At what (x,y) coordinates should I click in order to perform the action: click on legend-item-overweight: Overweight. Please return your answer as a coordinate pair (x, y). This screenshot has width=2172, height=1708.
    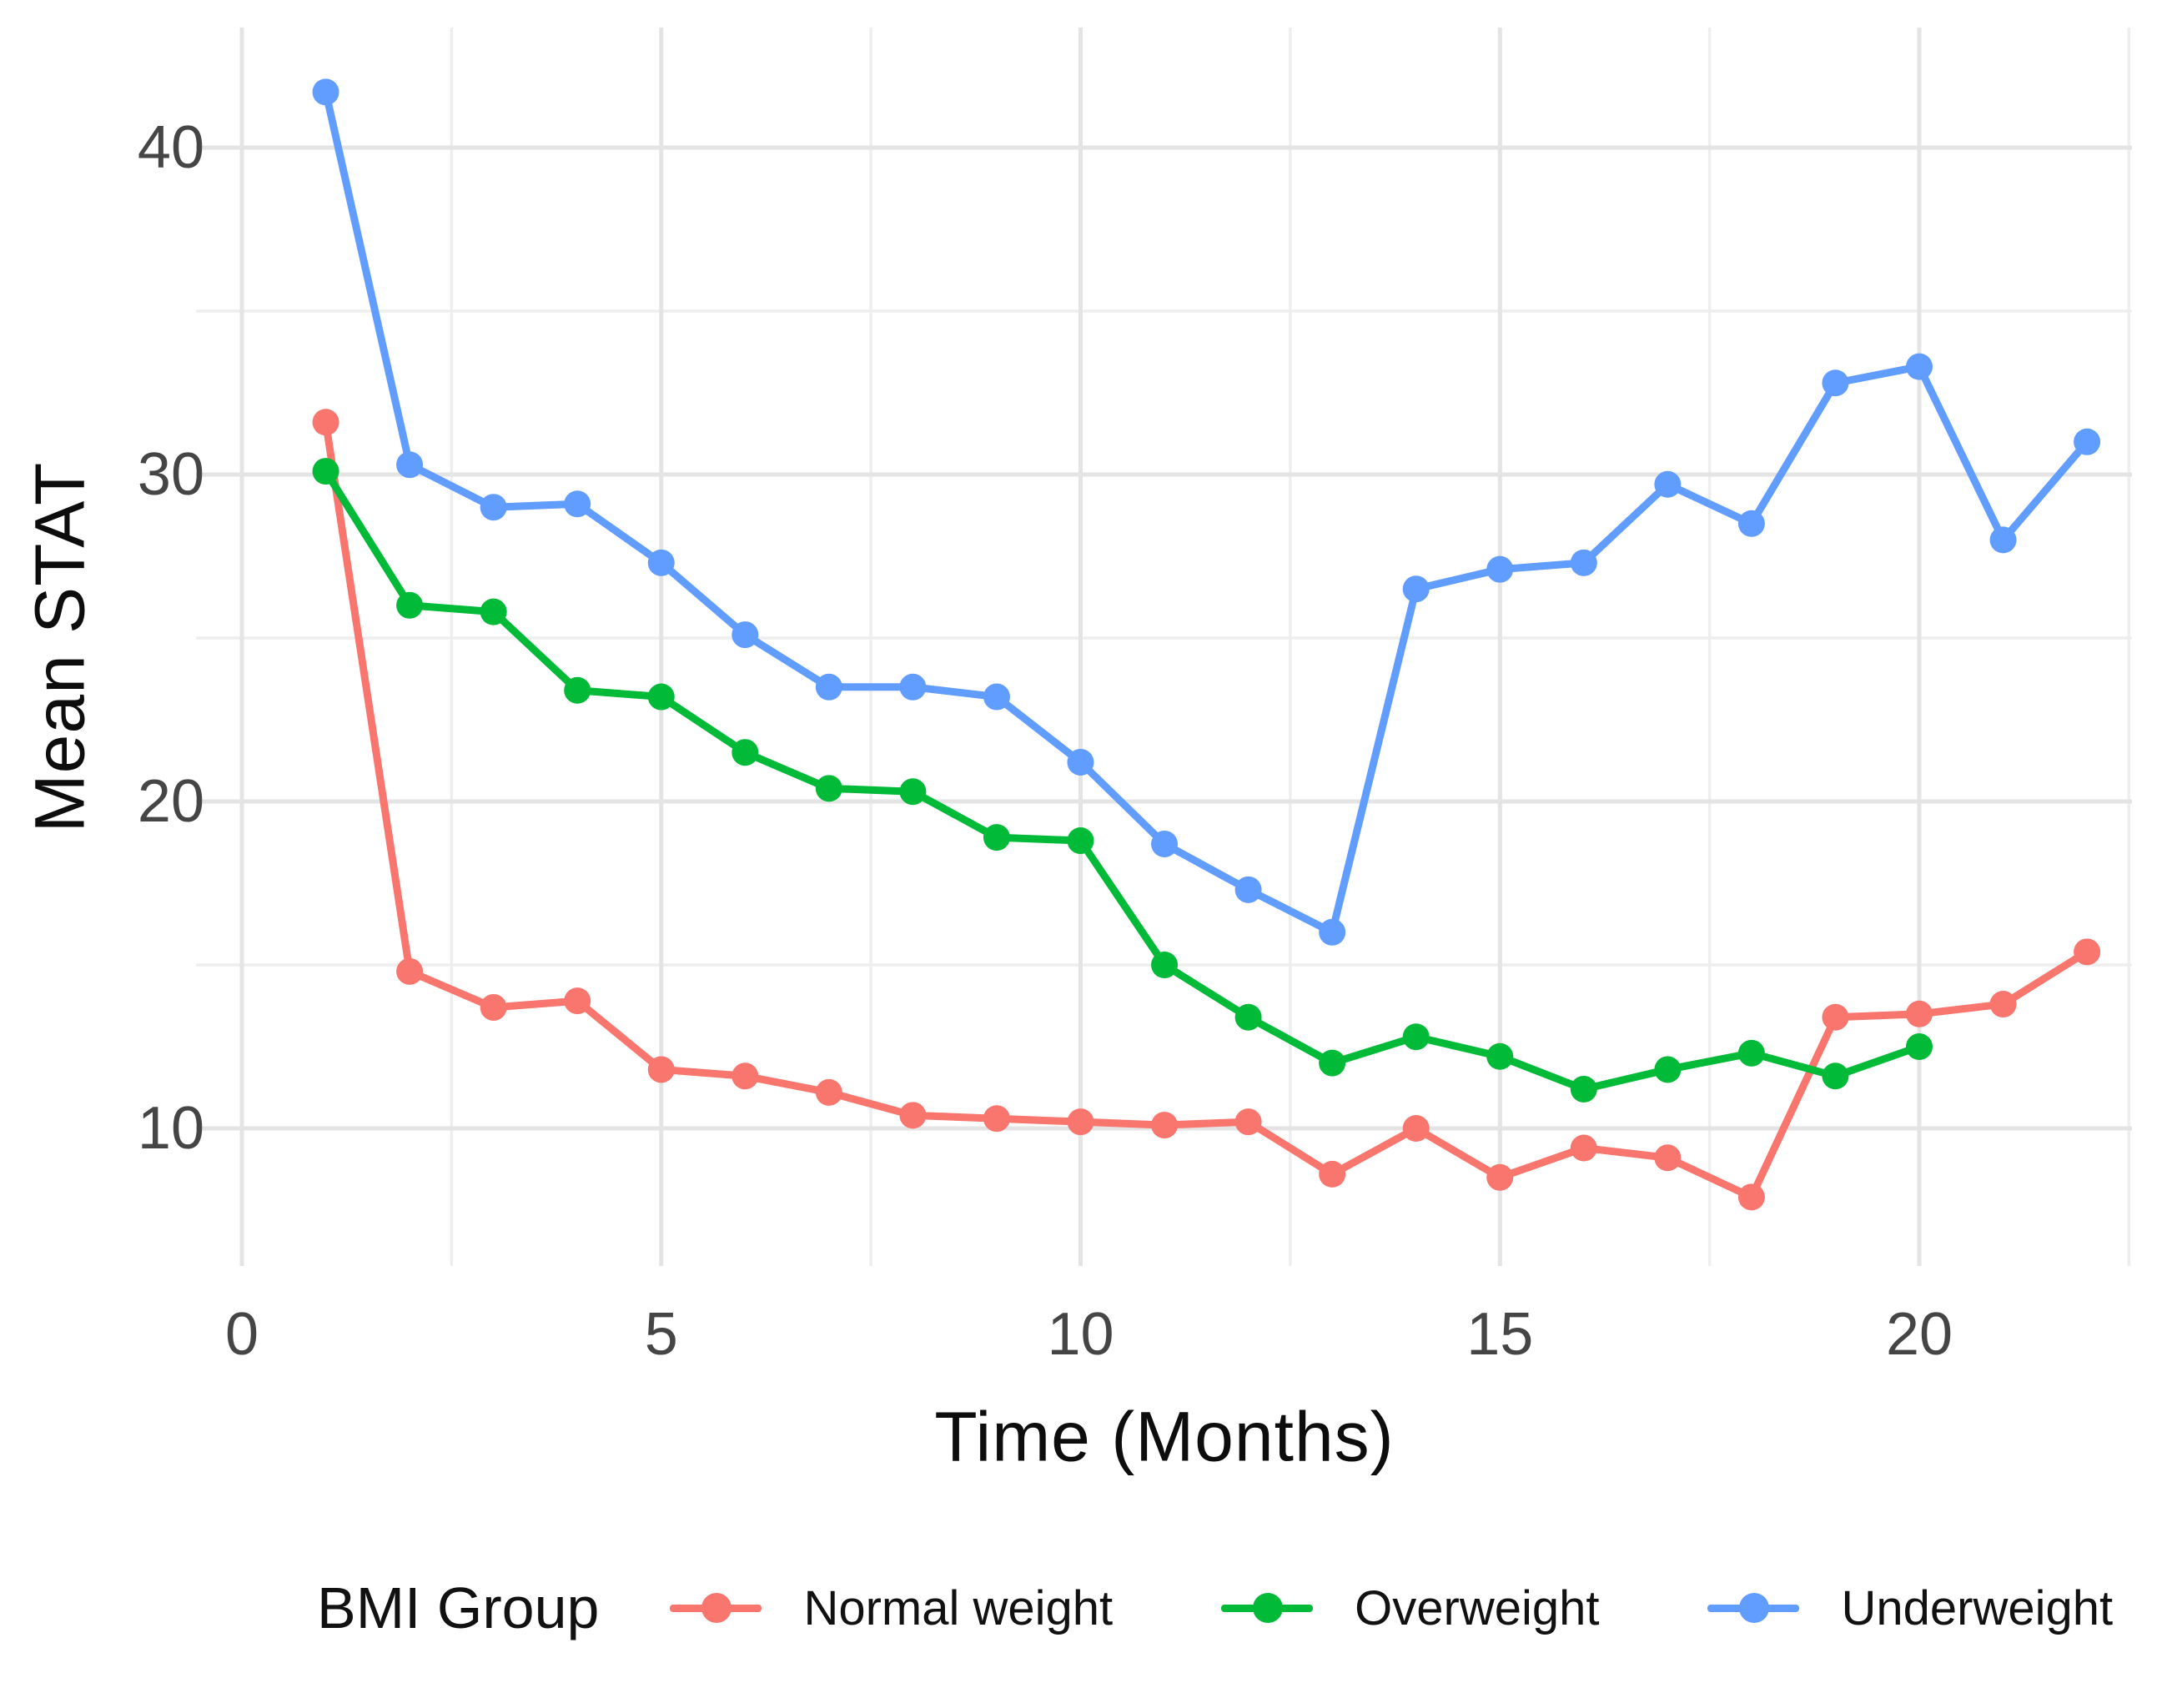
    Looking at the image, I should click on (1410, 1608).